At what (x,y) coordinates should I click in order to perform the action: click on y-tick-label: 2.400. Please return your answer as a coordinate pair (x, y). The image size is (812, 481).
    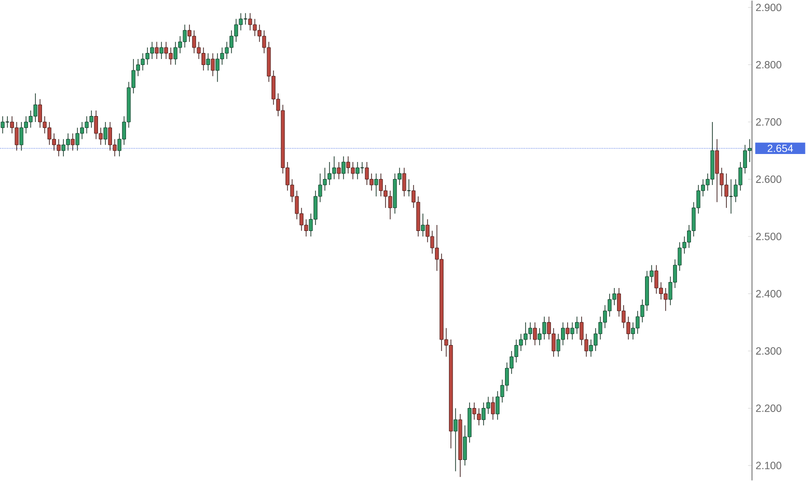
    Looking at the image, I should click on (769, 294).